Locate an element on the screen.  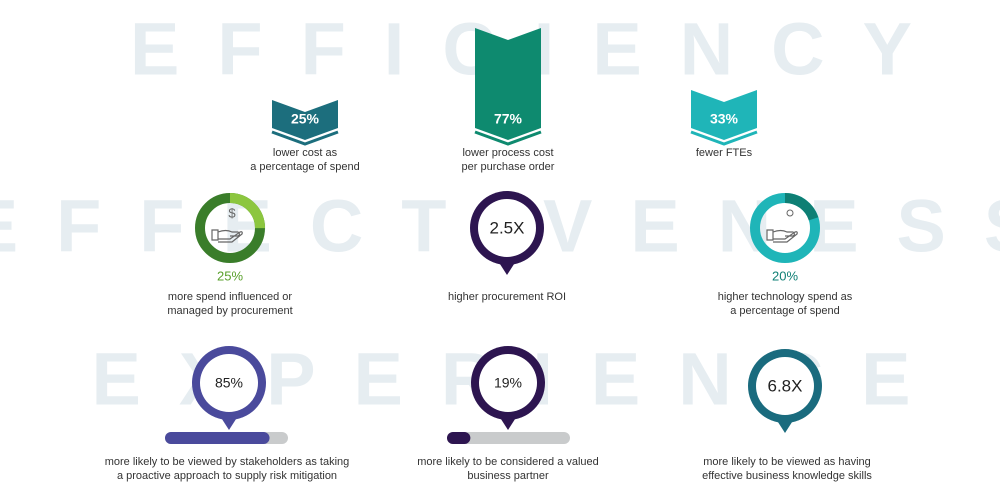
value-label: 2.5X is located at coordinates (507, 227).